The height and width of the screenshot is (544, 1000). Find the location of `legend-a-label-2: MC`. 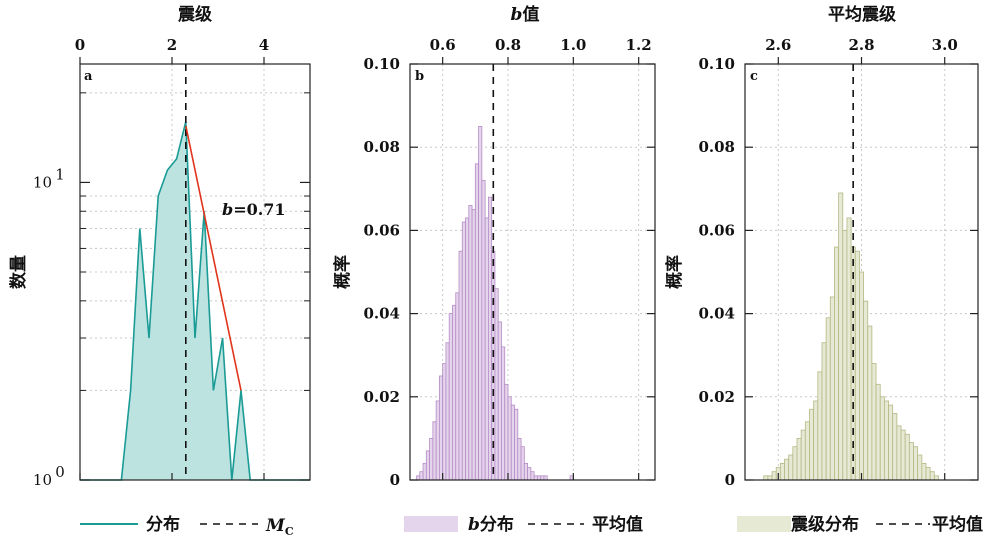

legend-a-label-2: MC is located at coordinates (279, 527).